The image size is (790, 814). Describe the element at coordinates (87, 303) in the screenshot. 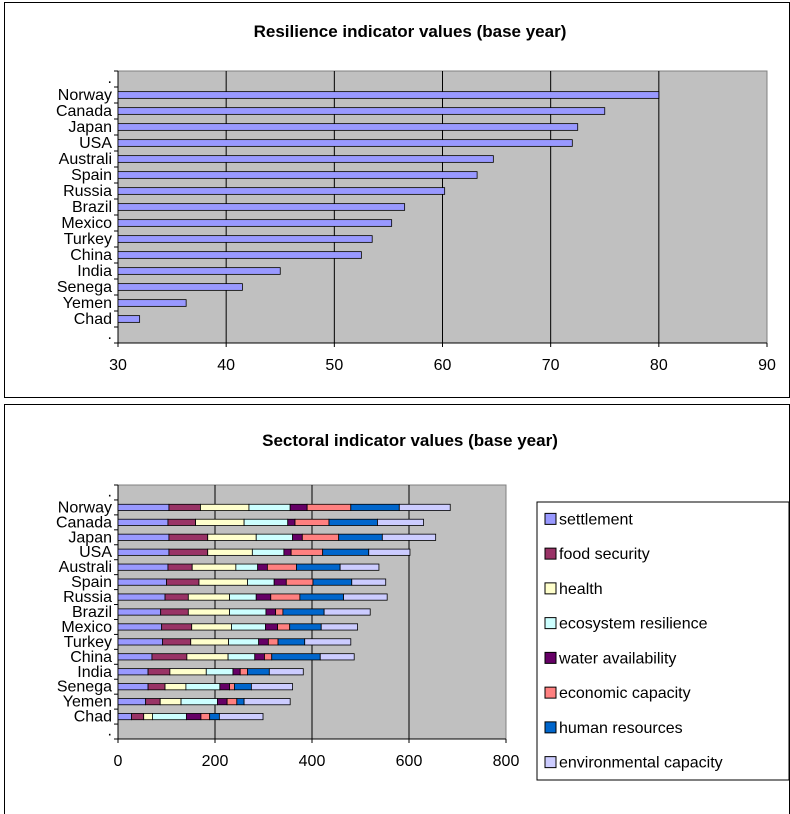

I see `category-label: Yemen` at that location.